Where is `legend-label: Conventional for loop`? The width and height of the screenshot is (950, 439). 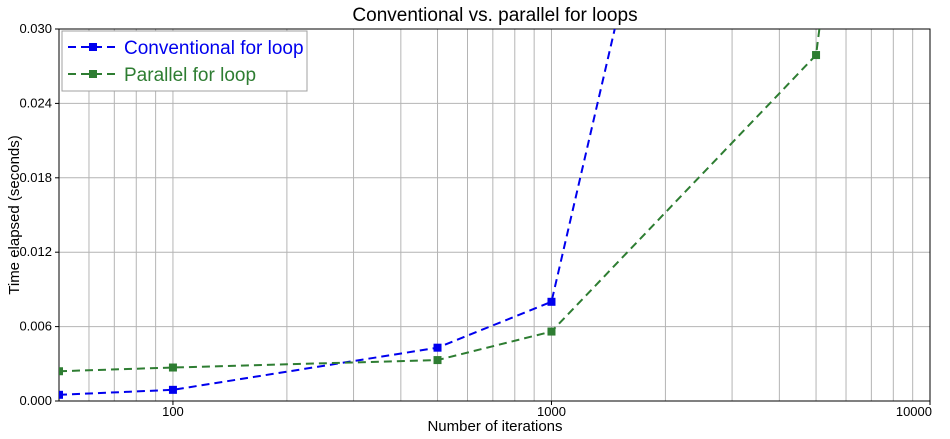
legend-label: Conventional for loop is located at coordinates (214, 48).